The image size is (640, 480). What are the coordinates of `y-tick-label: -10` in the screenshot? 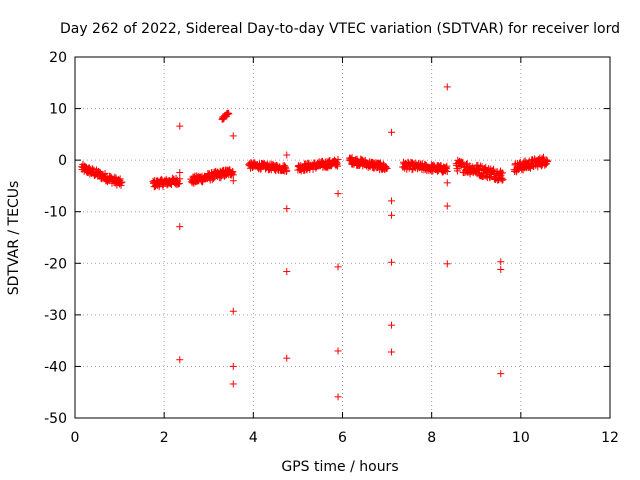 It's located at (55, 213).